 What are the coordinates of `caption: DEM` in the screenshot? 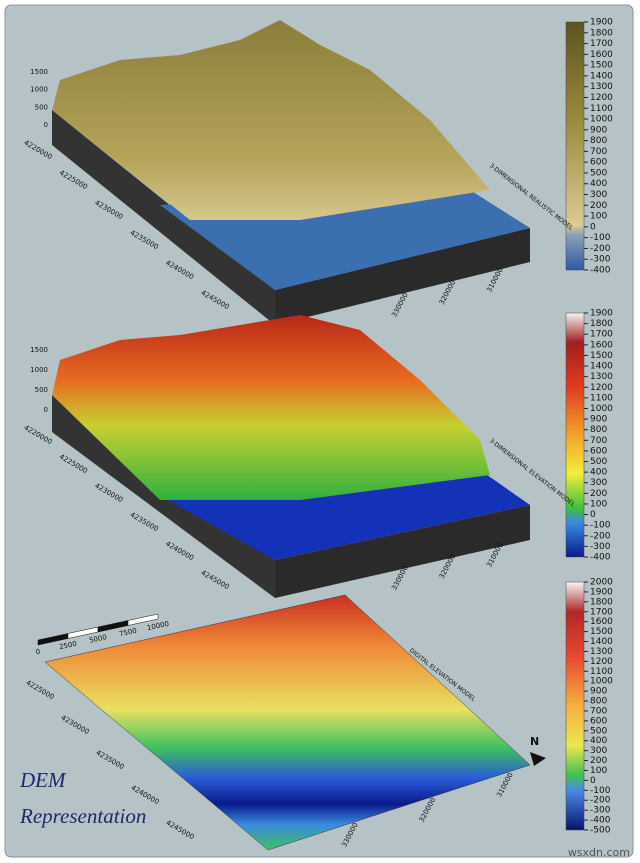 It's located at (43, 780).